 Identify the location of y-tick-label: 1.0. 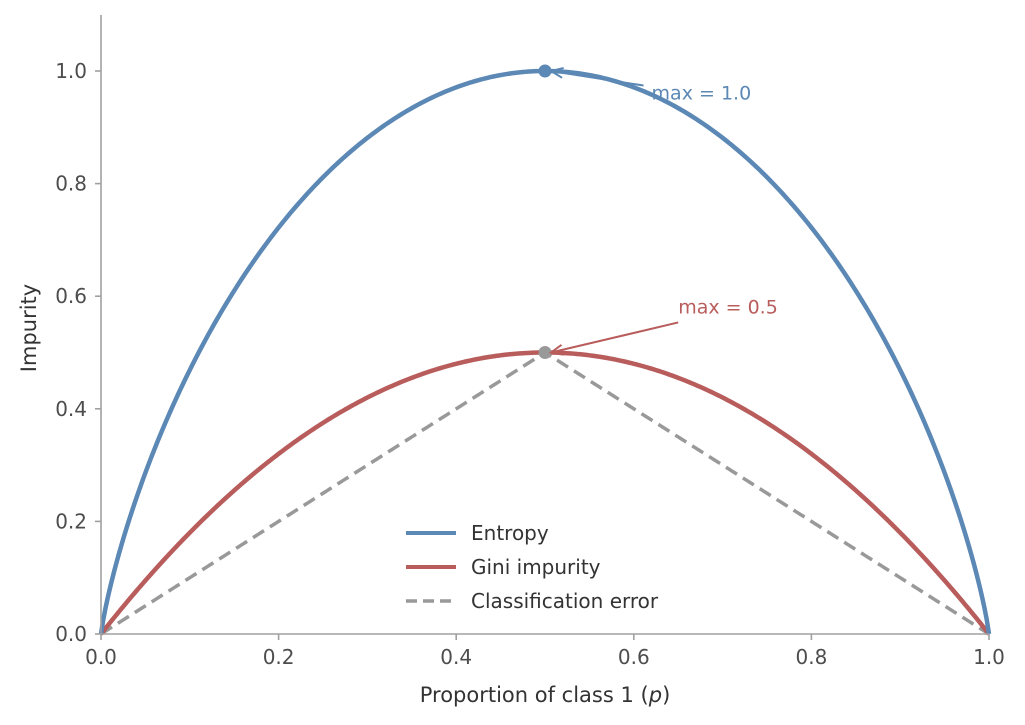
(71, 71).